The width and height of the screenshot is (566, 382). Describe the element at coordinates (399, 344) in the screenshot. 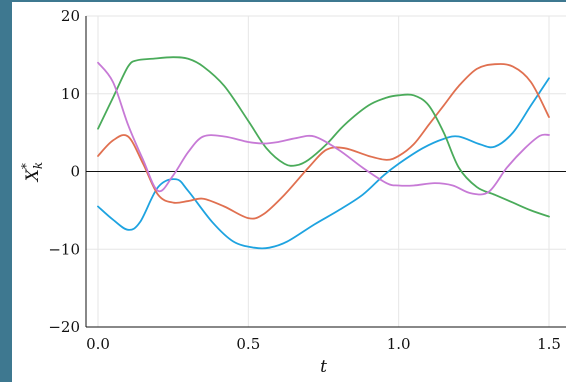

I see `x-tick-label: 1.0` at that location.